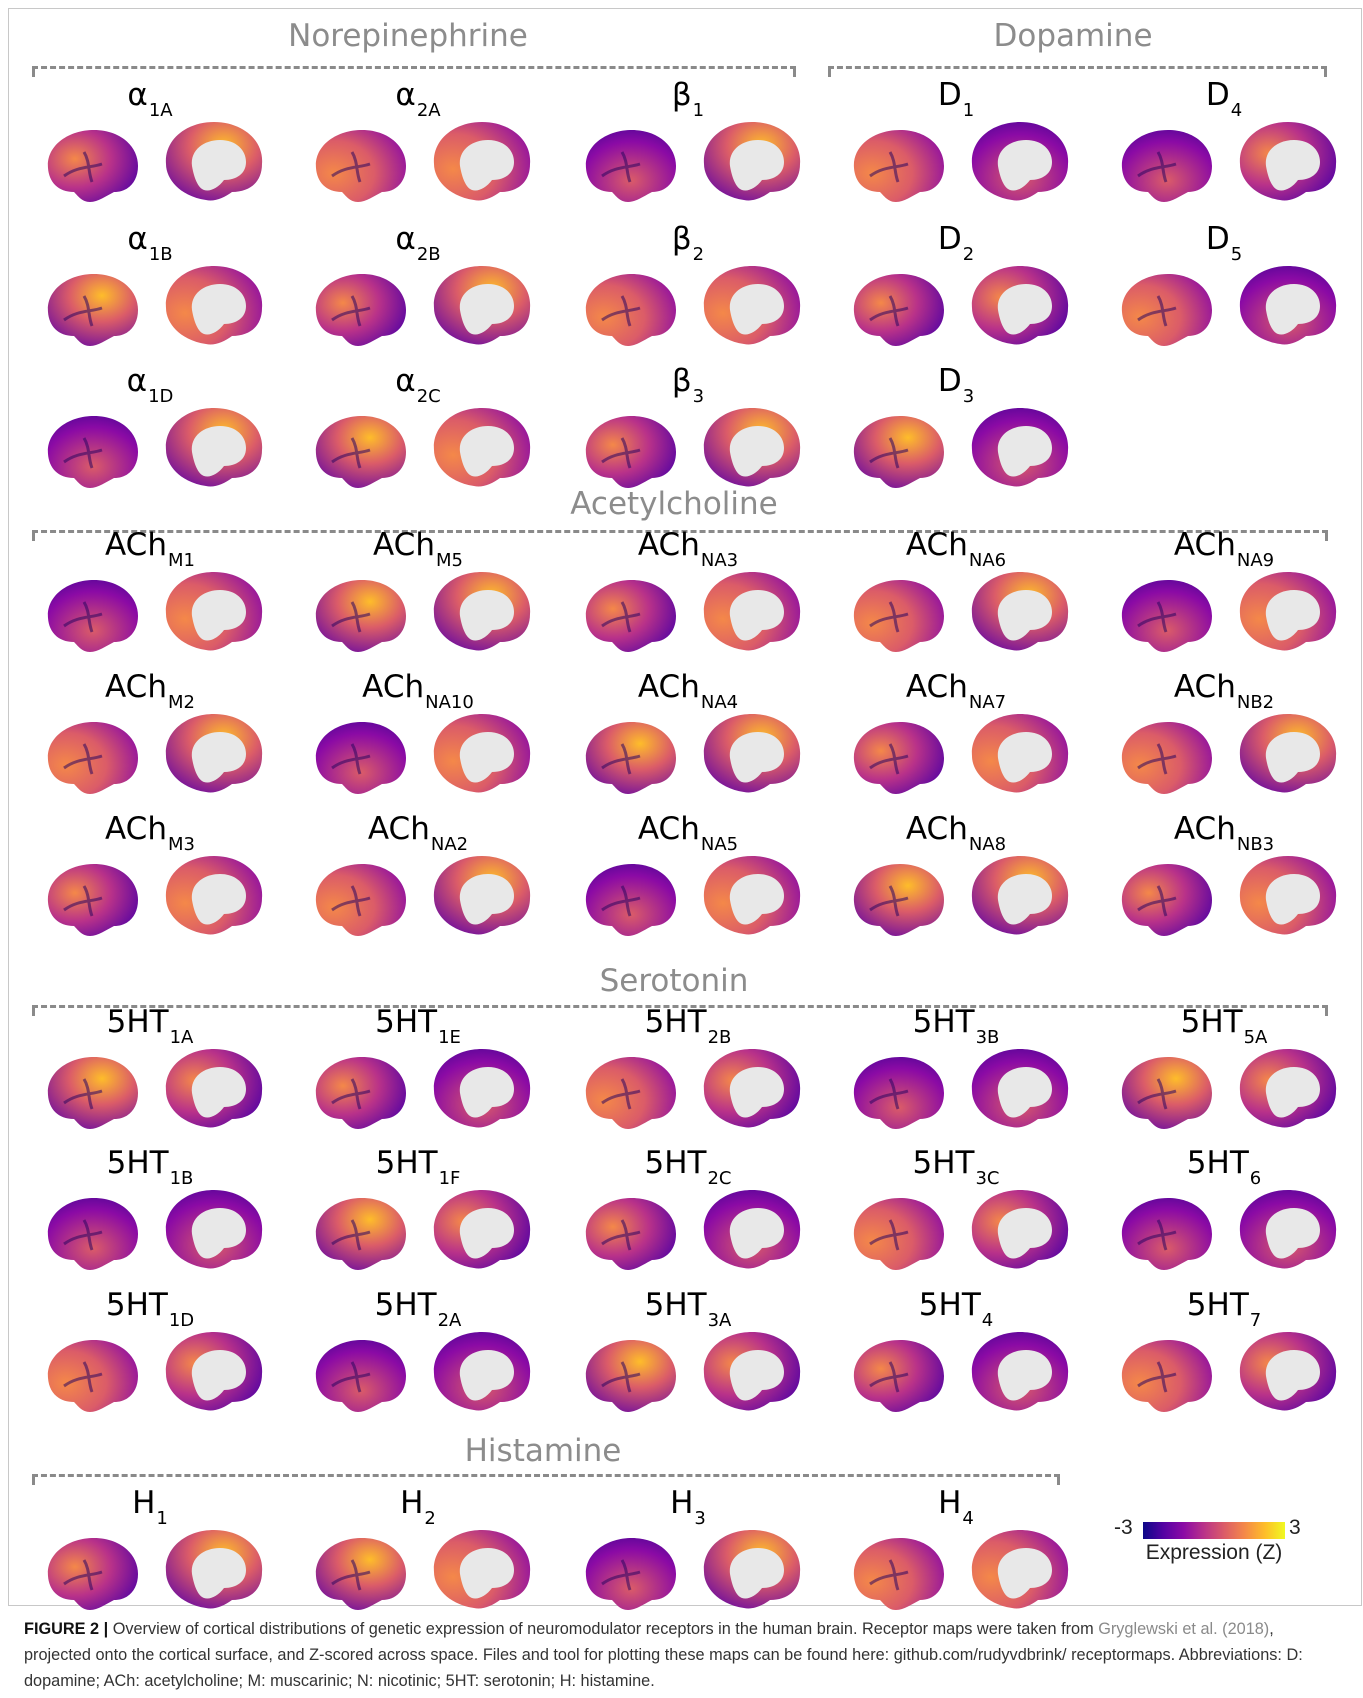 This screenshot has width=1363, height=1698. Describe the element at coordinates (688, 1551) in the screenshot. I see `receptor-panel: H3` at that location.